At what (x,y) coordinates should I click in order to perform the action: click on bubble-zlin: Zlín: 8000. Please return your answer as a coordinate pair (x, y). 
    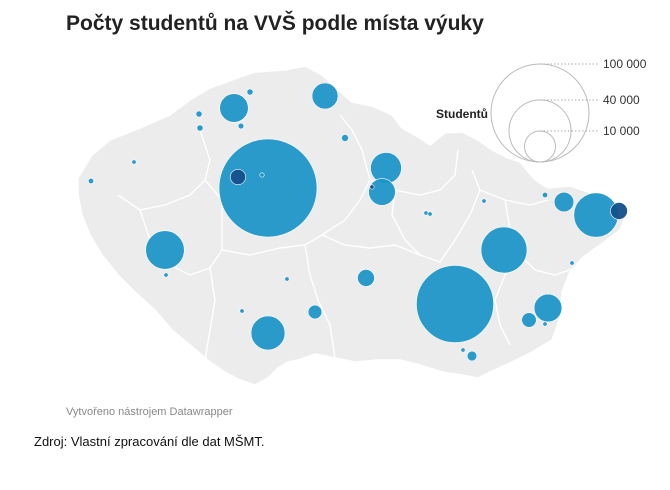
    Looking at the image, I should click on (548, 308).